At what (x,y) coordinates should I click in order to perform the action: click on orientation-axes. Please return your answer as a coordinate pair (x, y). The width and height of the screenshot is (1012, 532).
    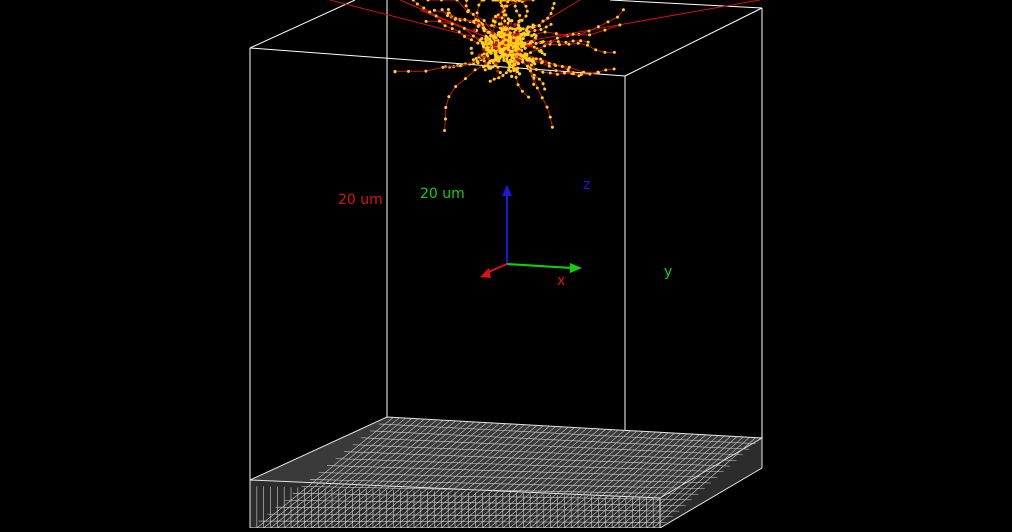
    Looking at the image, I should click on (531, 231).